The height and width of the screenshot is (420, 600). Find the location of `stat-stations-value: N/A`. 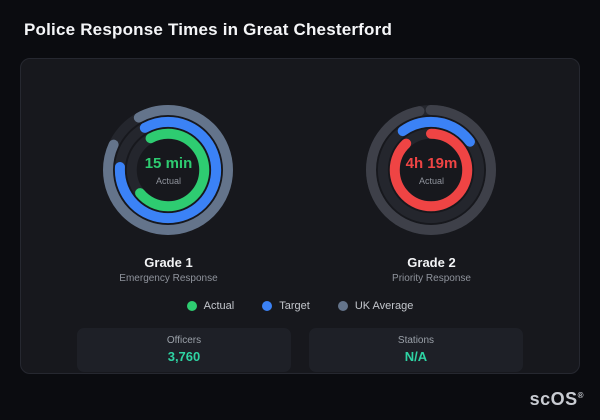

stat-stations-value: N/A is located at coordinates (416, 356).